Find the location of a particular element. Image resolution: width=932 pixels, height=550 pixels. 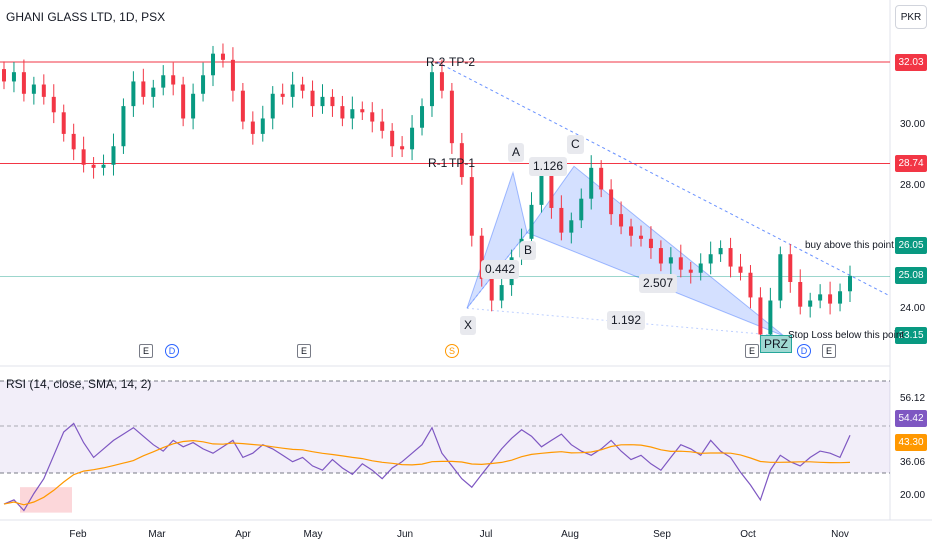

ratio-xd-label: 1.192 is located at coordinates (626, 320).